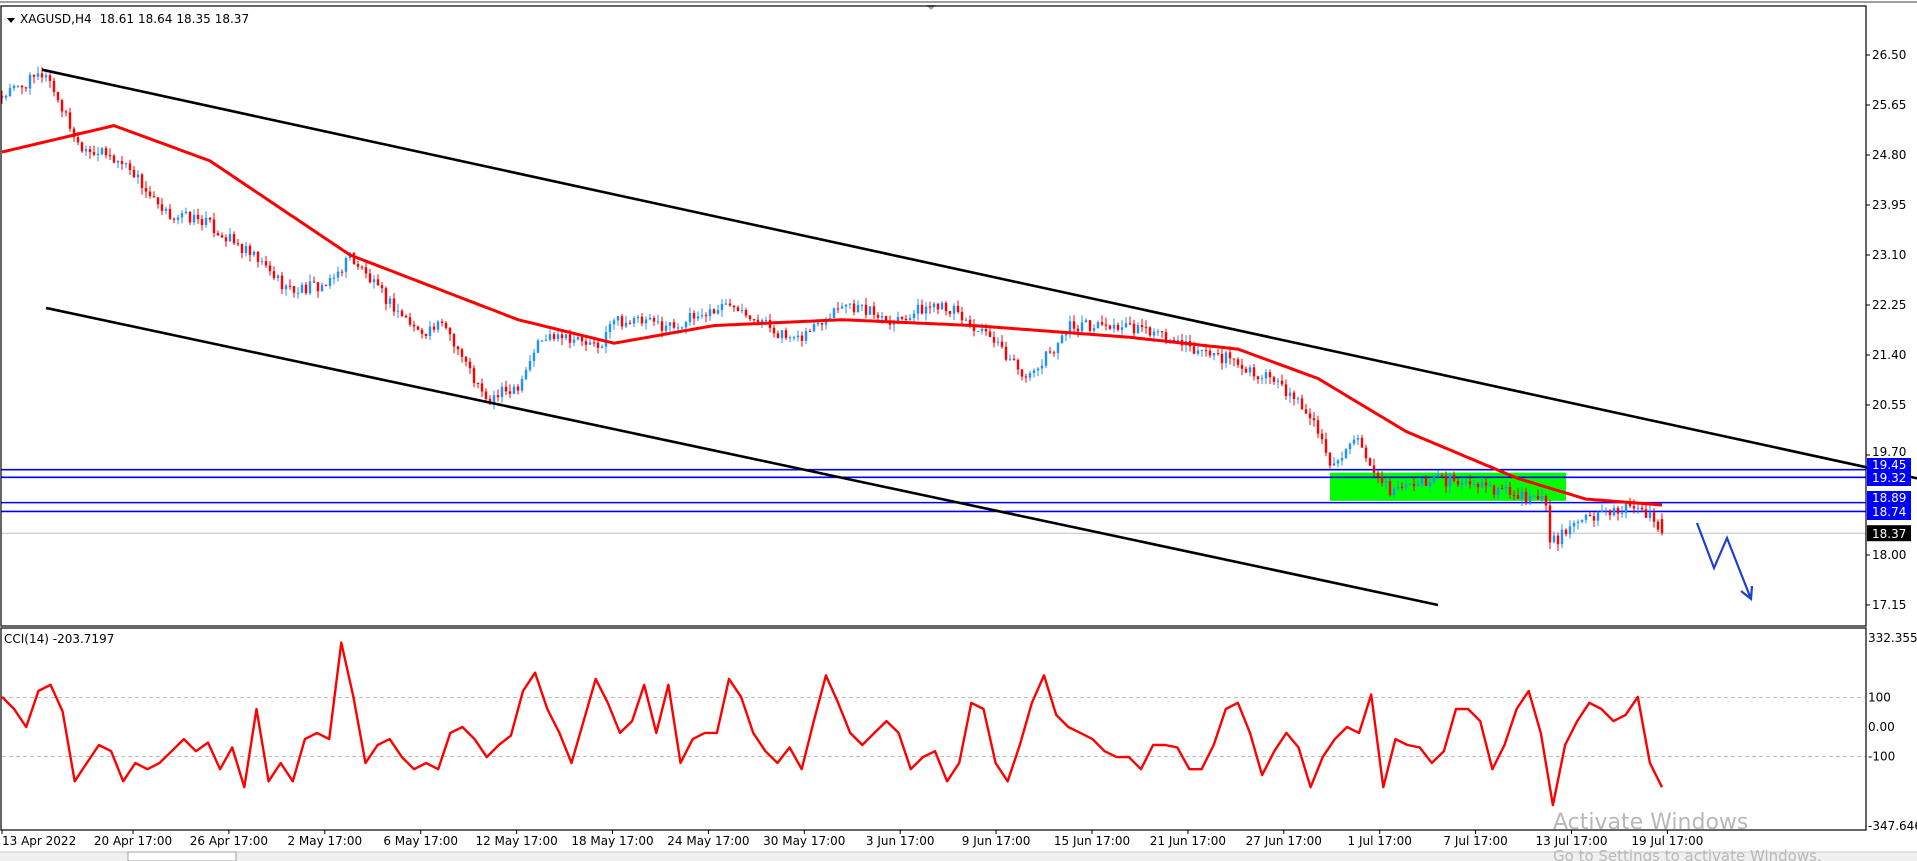  What do you see at coordinates (933, 501) in the screenshot?
I see `horizontal-levels` at bounding box center [933, 501].